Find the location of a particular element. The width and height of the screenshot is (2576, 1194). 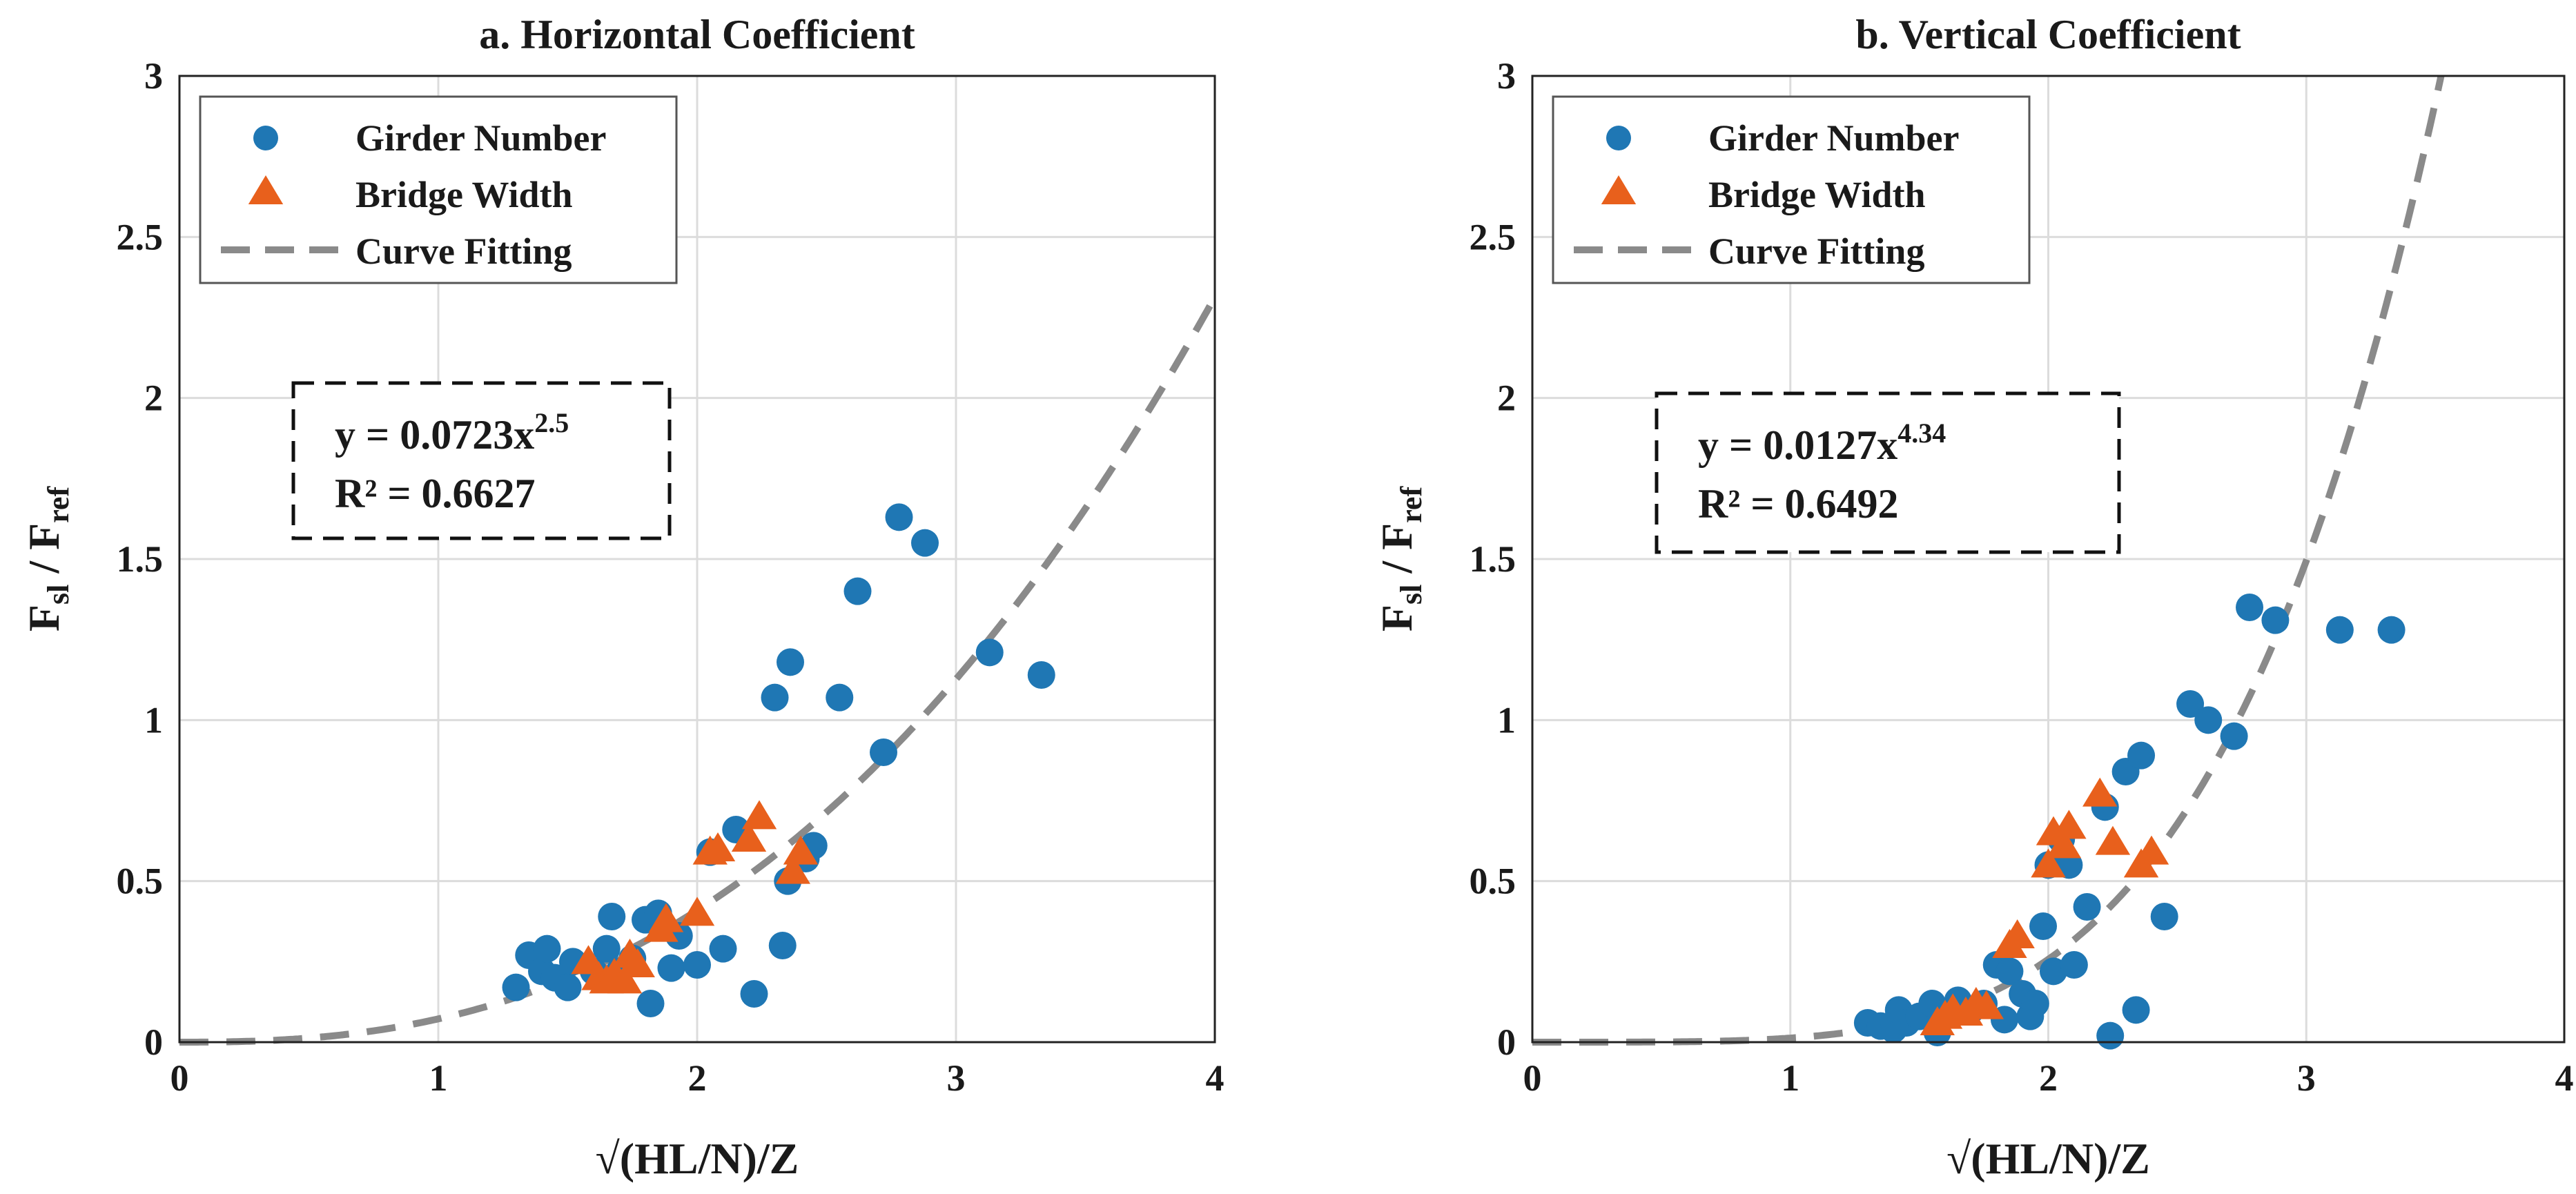

y-tick-labels: 0 0.5 1 1.5 2 2.5 3 is located at coordinates (140, 559).